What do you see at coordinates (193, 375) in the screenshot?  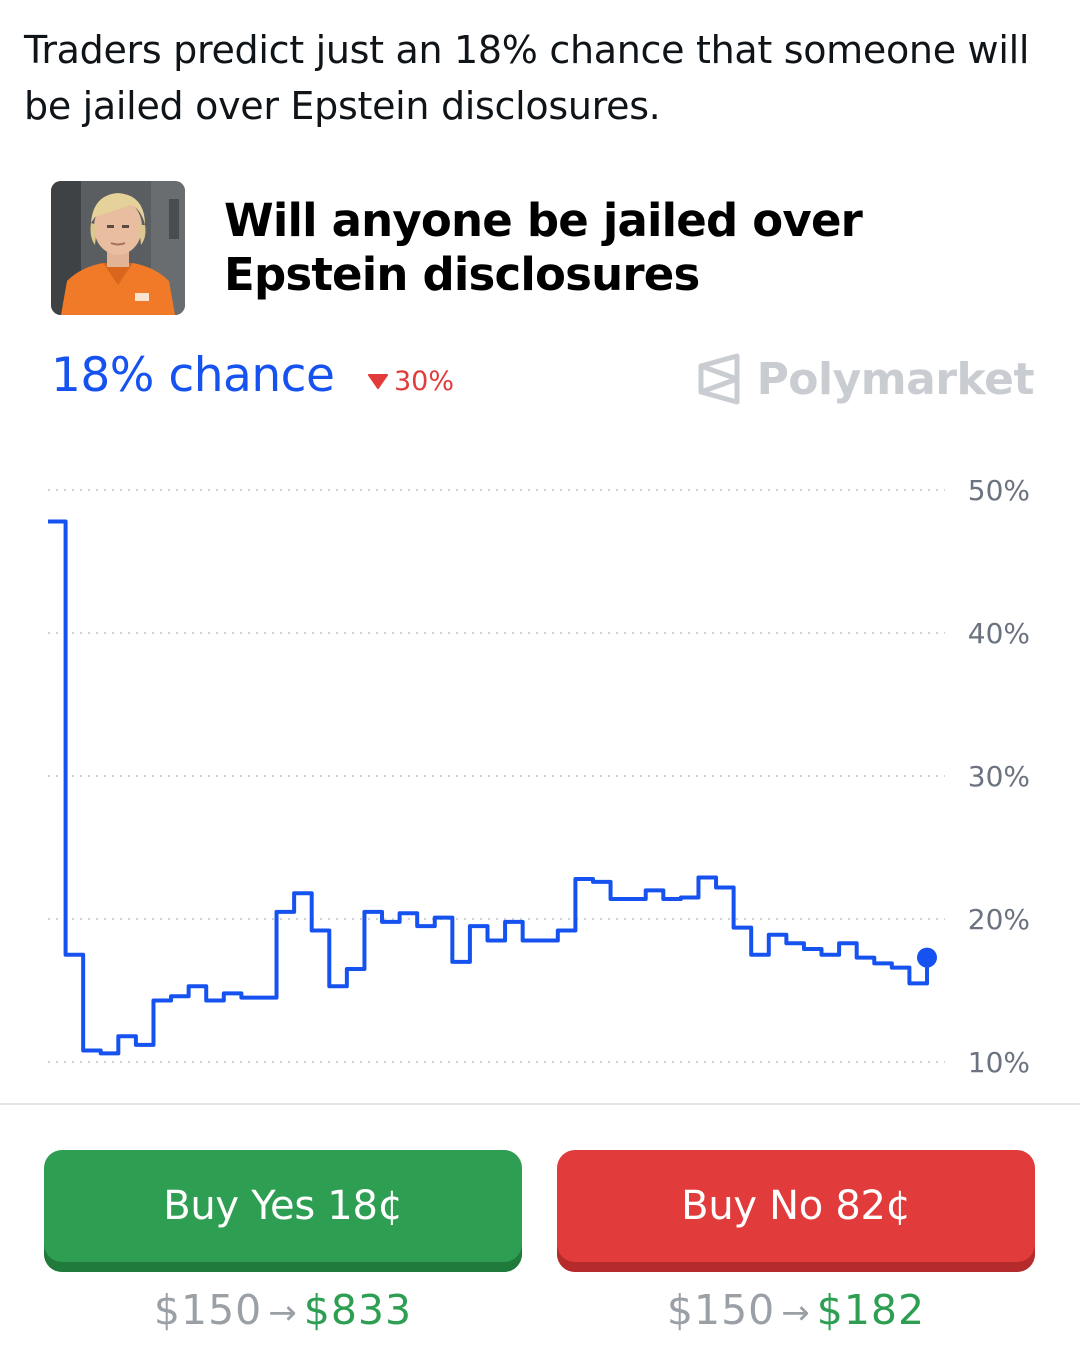 I see `chance-label: 18% chance` at bounding box center [193, 375].